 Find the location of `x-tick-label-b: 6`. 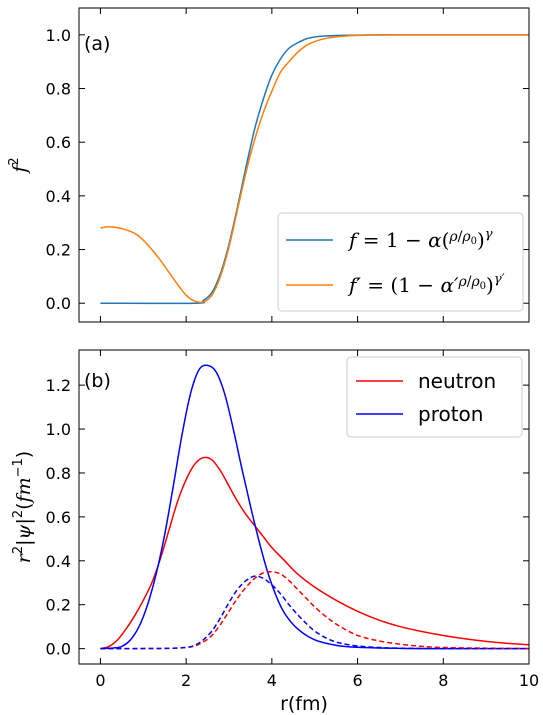

x-tick-label-b: 6 is located at coordinates (357, 680).